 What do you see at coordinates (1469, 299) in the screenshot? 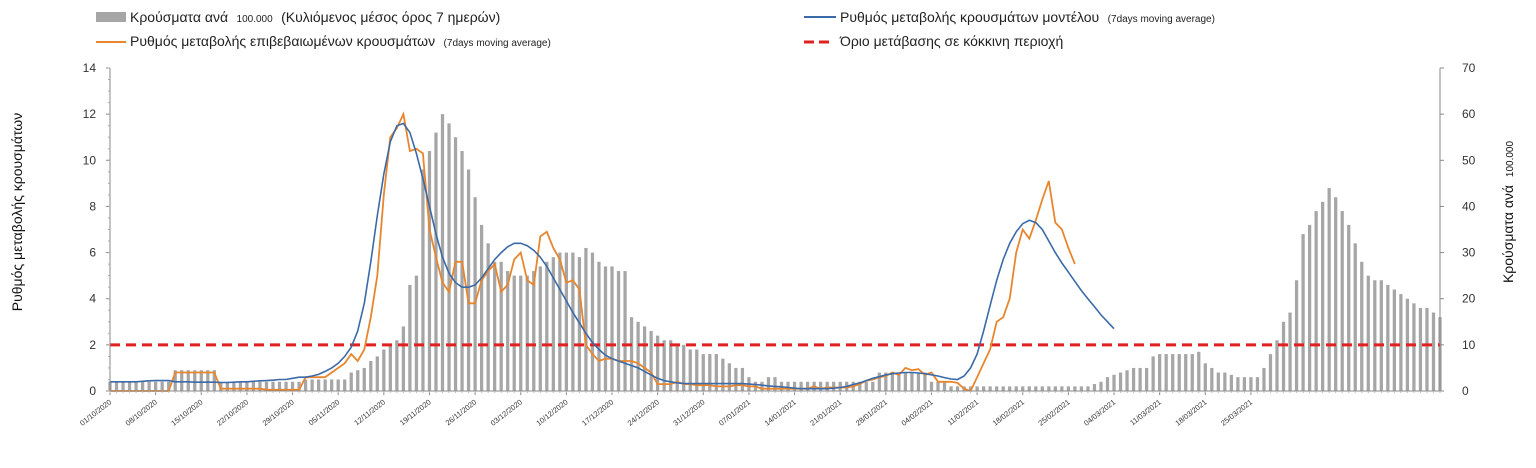
I see `right-tick-label: 20` at bounding box center [1469, 299].